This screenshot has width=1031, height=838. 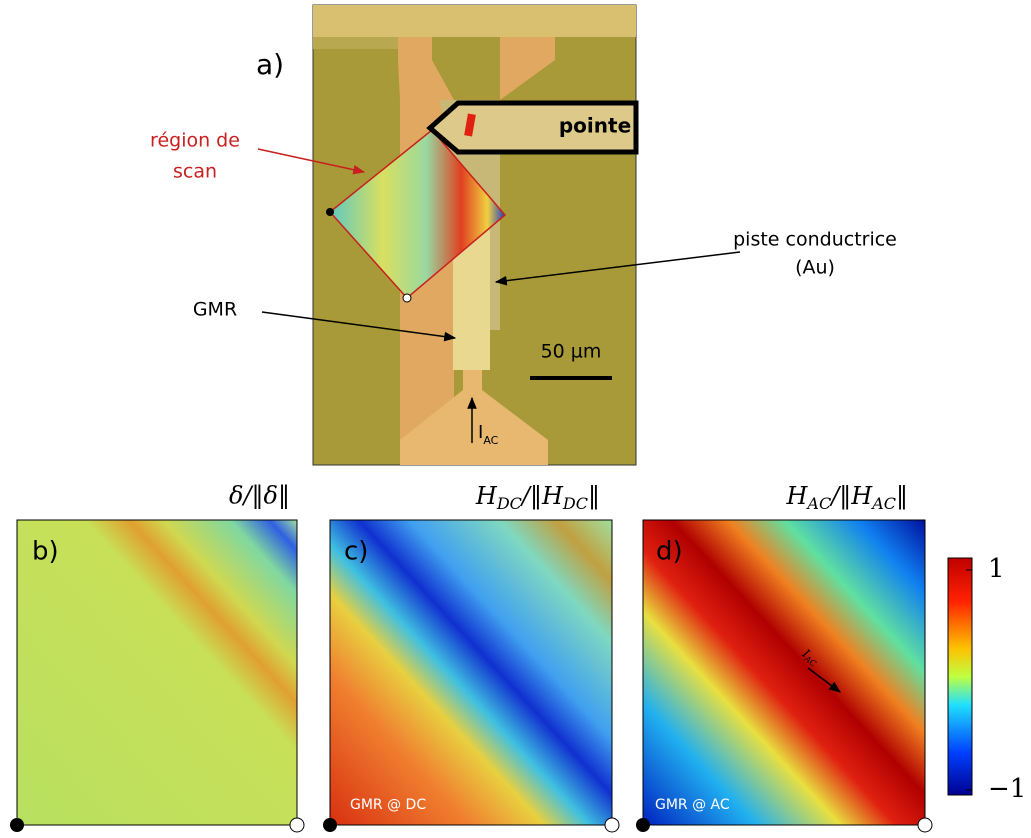 I want to click on scan-label: scan, so click(x=195, y=172).